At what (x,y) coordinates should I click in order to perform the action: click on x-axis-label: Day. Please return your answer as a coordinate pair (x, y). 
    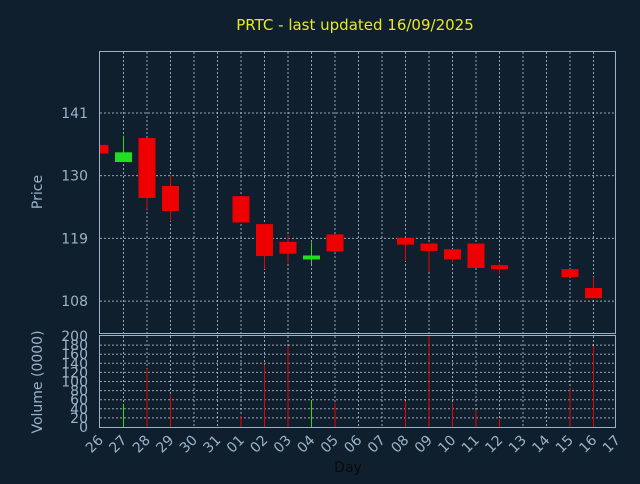
    Looking at the image, I should click on (348, 468).